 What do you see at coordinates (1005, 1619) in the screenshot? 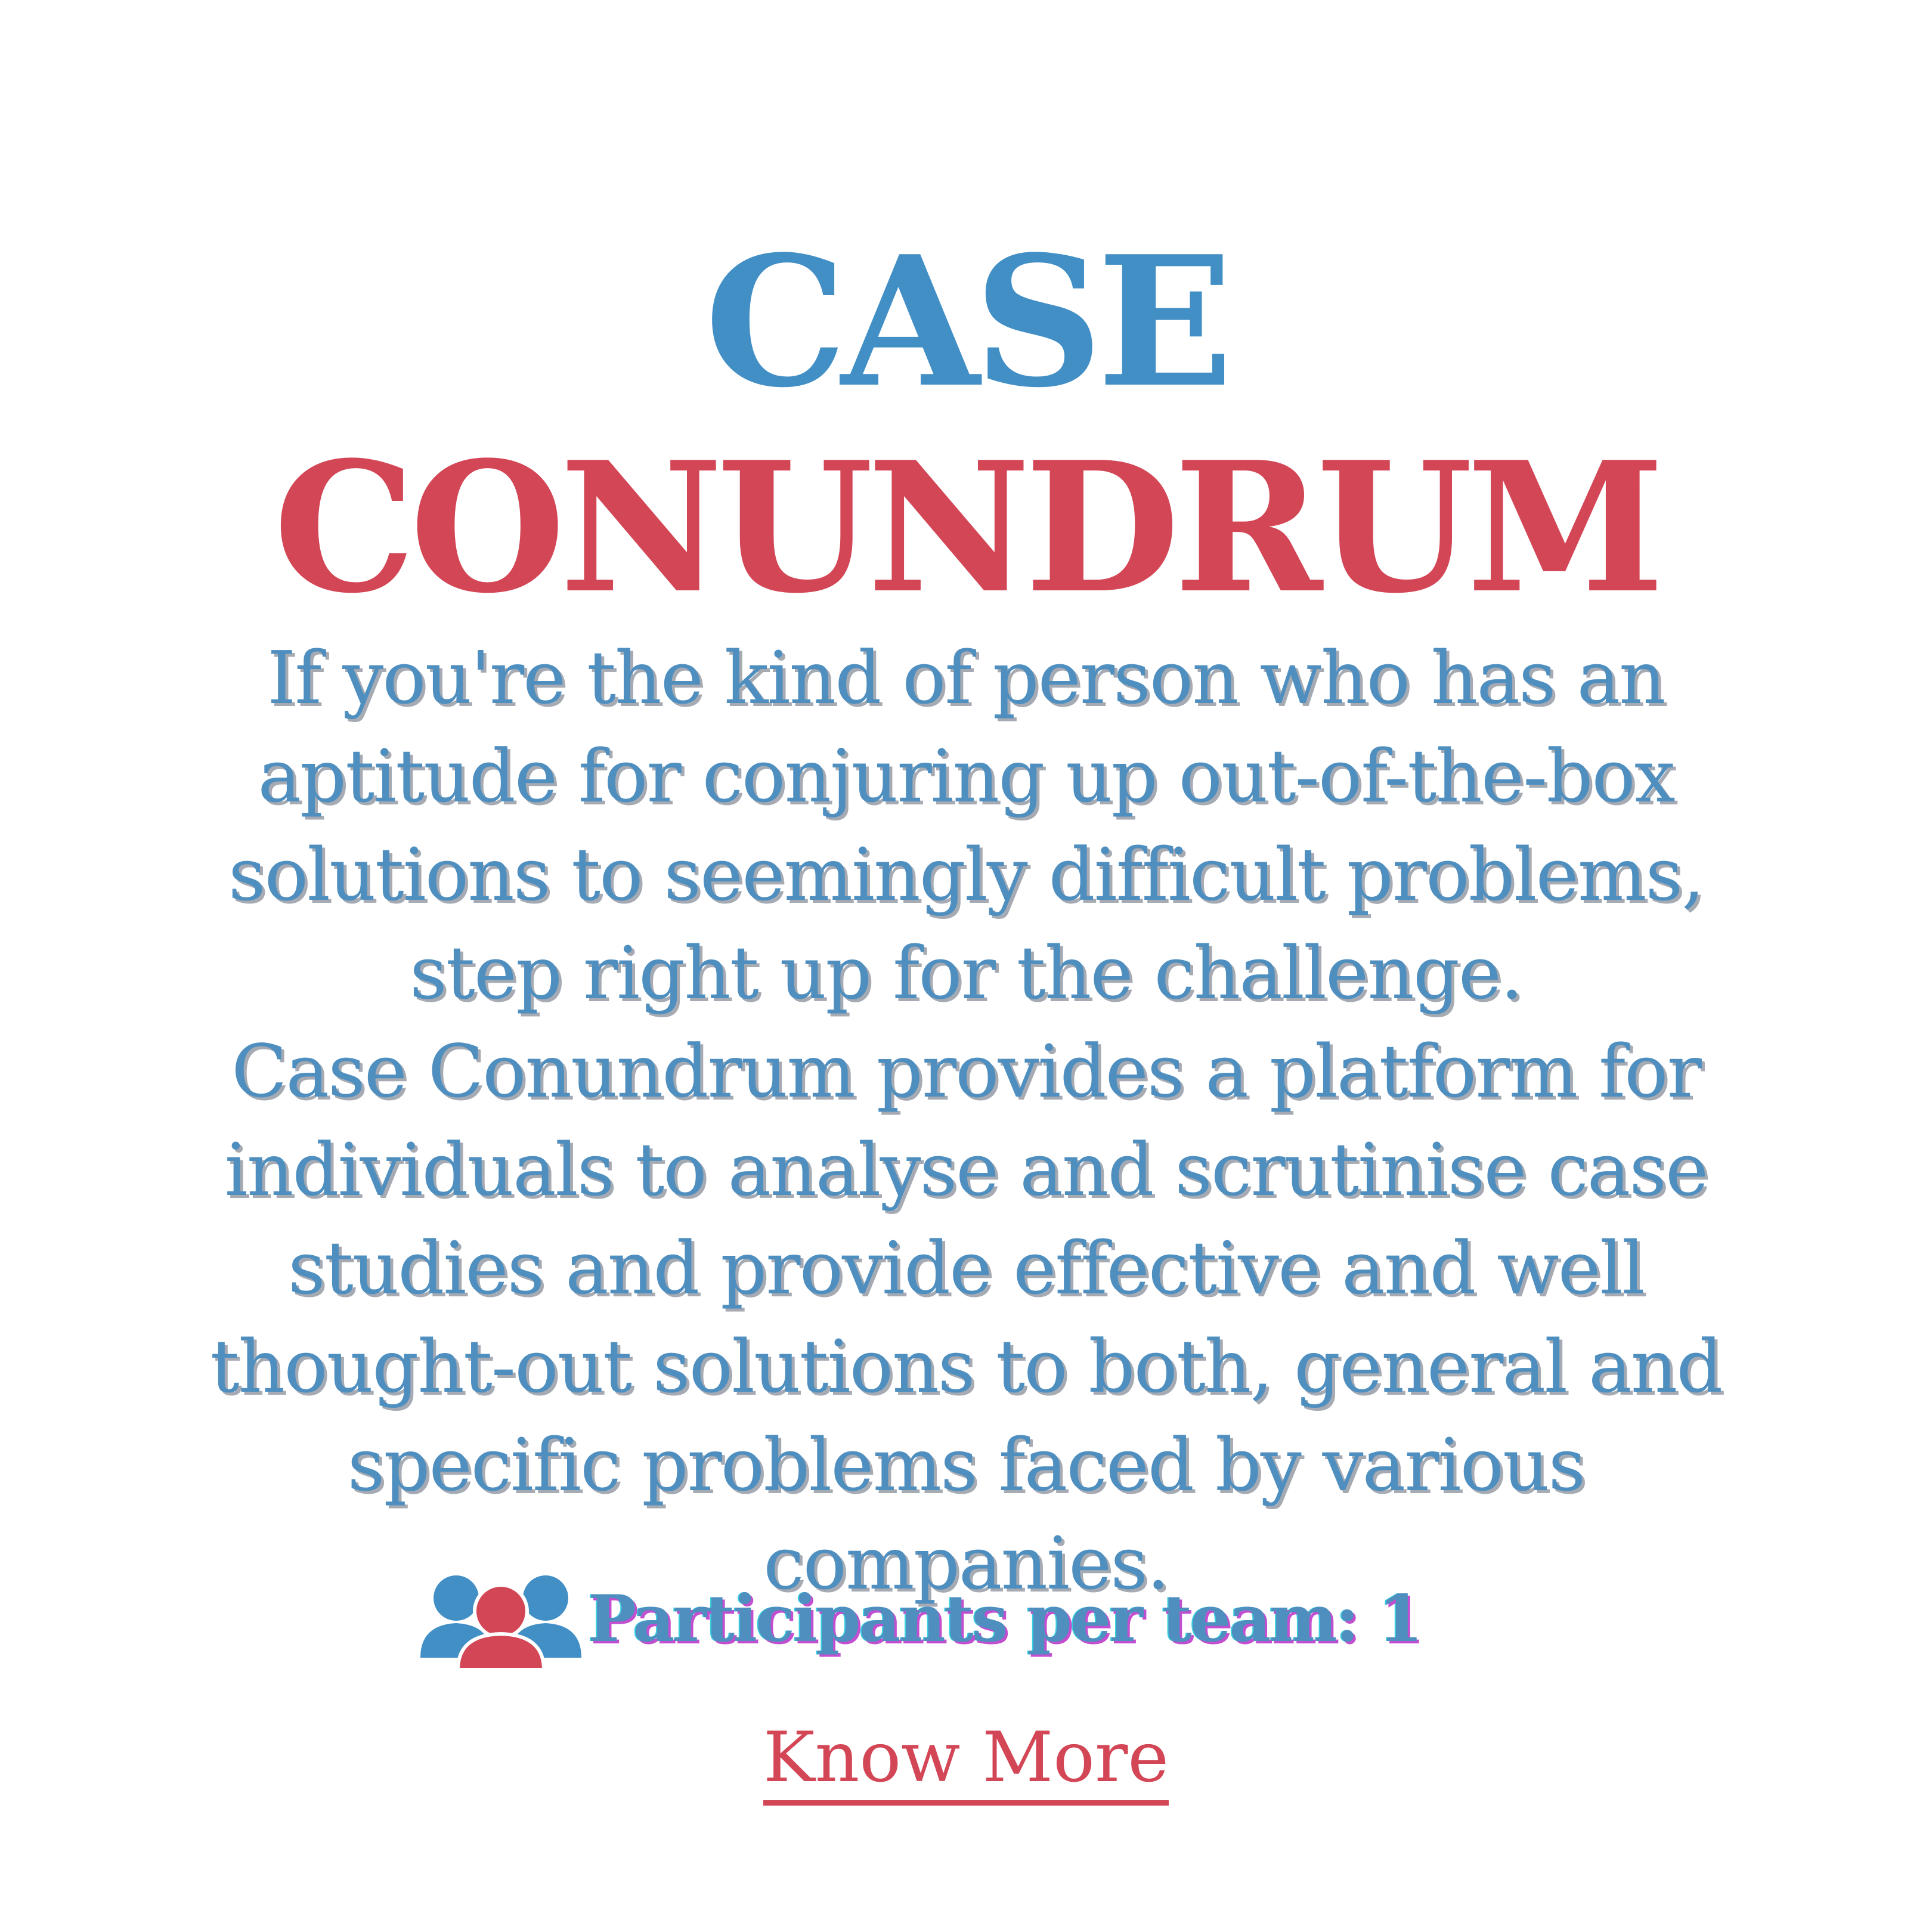
I see `participants-per-team-text: Participants per team: 1` at bounding box center [1005, 1619].